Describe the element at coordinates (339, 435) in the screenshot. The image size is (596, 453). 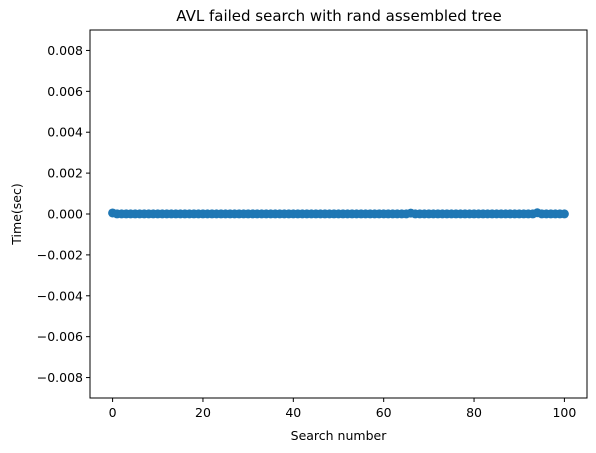
I see `x-axis-label: Search number` at that location.